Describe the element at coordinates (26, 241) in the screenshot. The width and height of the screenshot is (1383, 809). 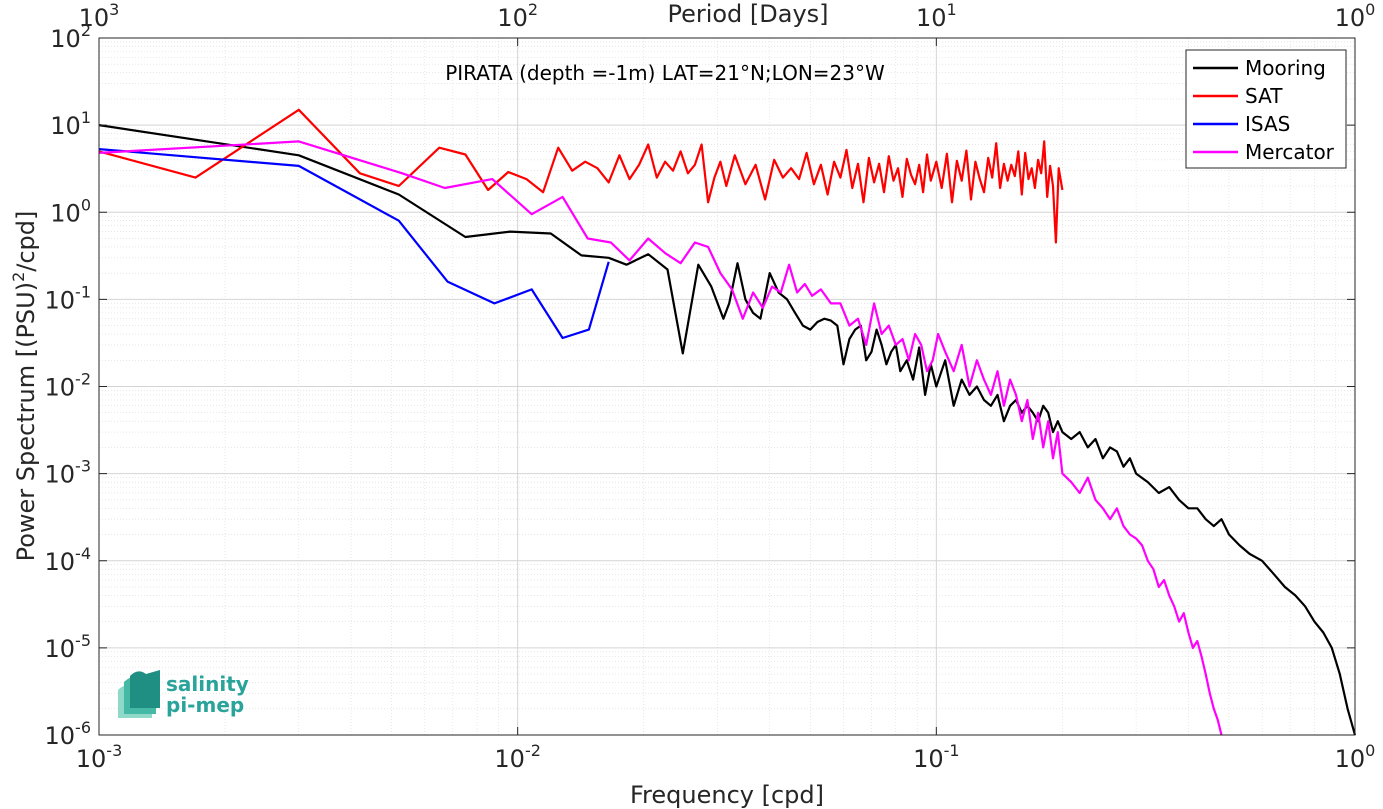
I see `y-axis-label-tail: /cpd]` at that location.